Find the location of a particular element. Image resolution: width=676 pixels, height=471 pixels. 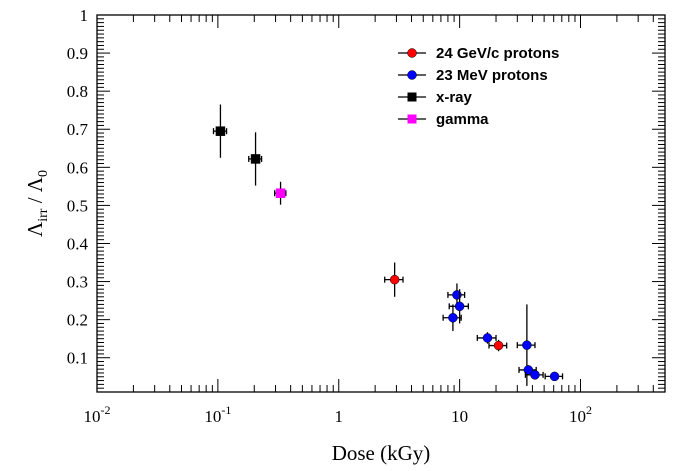

x-tick-base: 1 is located at coordinates (339, 416).